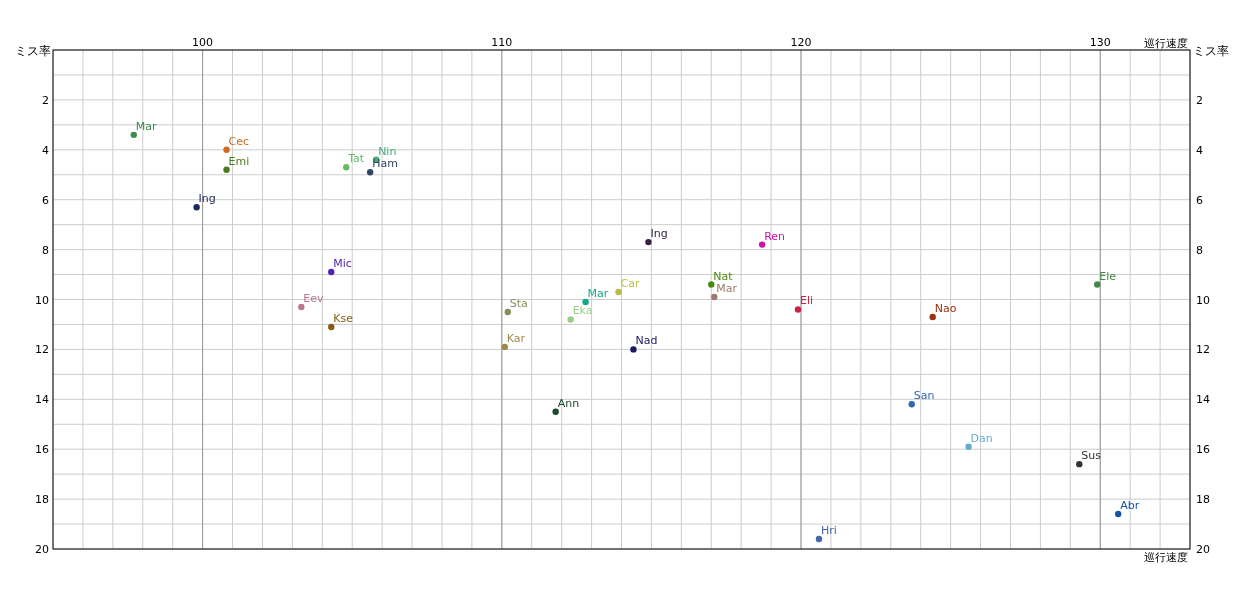  I want to click on y-tick-label: 10, so click(42, 300).